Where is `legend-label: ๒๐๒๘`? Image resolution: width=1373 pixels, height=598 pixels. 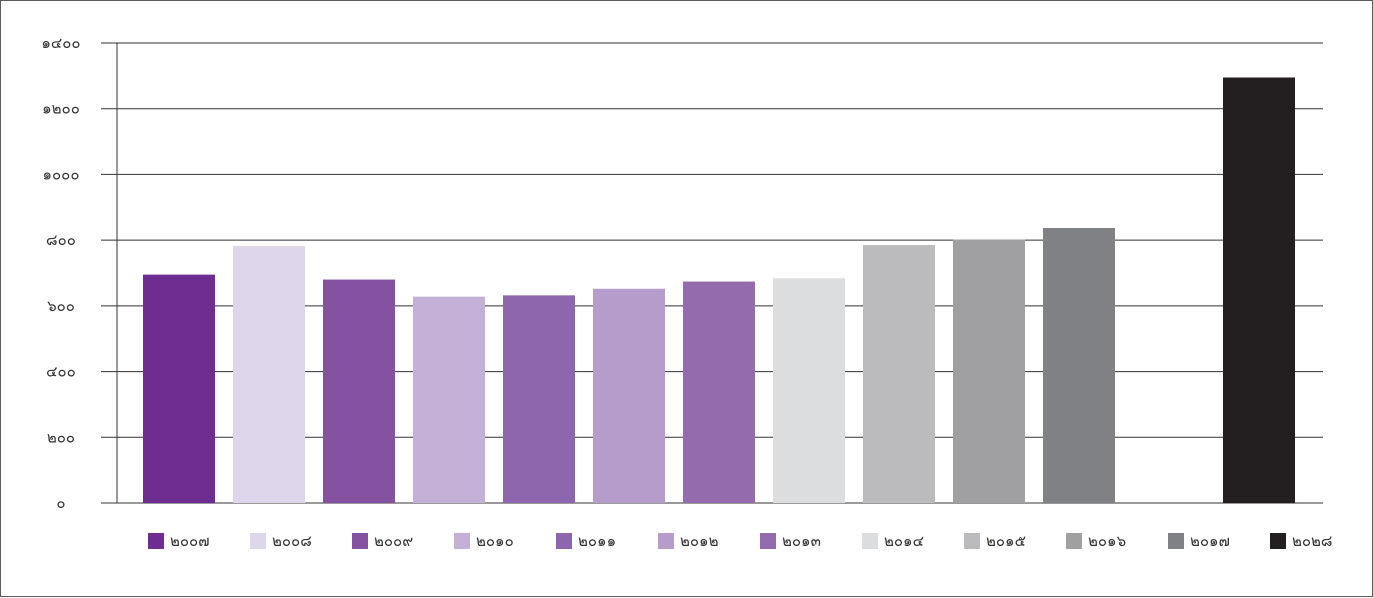 legend-label: ๒๐๒๘ is located at coordinates (1312, 541).